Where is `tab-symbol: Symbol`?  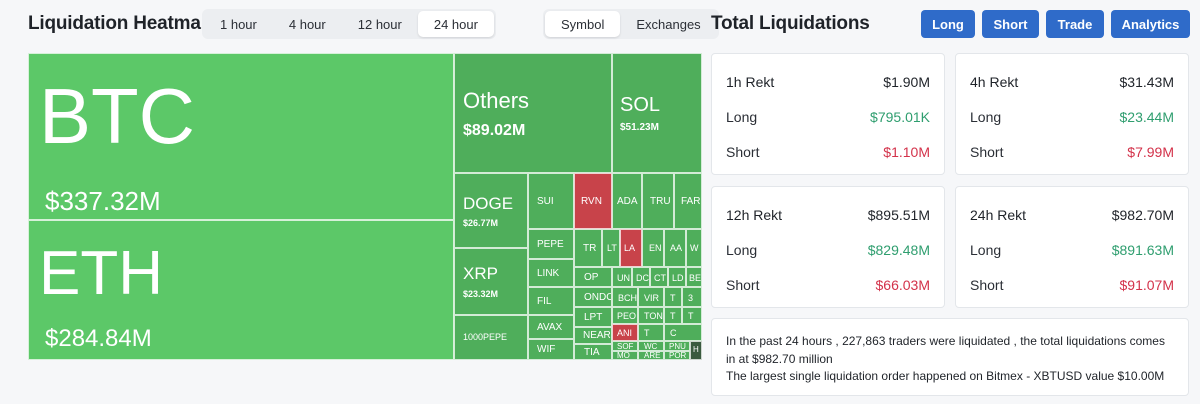
tab-symbol: Symbol is located at coordinates (583, 24).